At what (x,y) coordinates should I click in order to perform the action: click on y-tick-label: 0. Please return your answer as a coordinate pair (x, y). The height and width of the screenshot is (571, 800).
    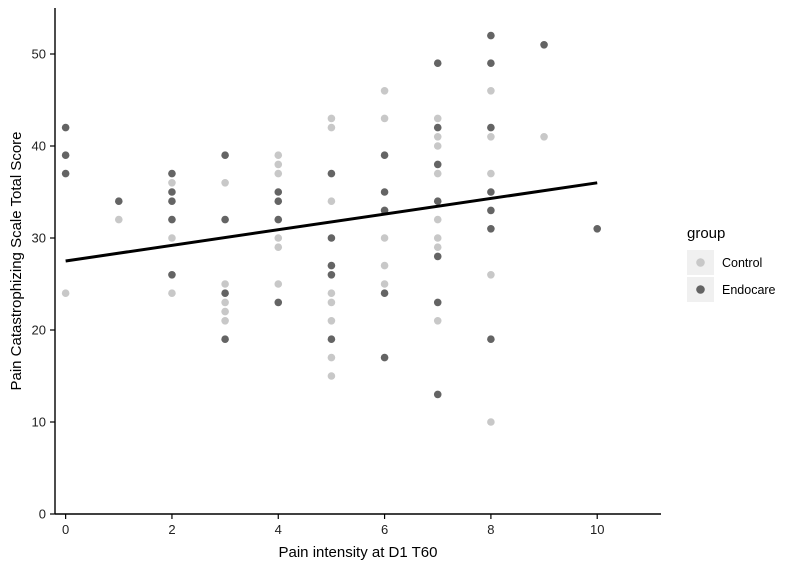
    Looking at the image, I should click on (42, 514).